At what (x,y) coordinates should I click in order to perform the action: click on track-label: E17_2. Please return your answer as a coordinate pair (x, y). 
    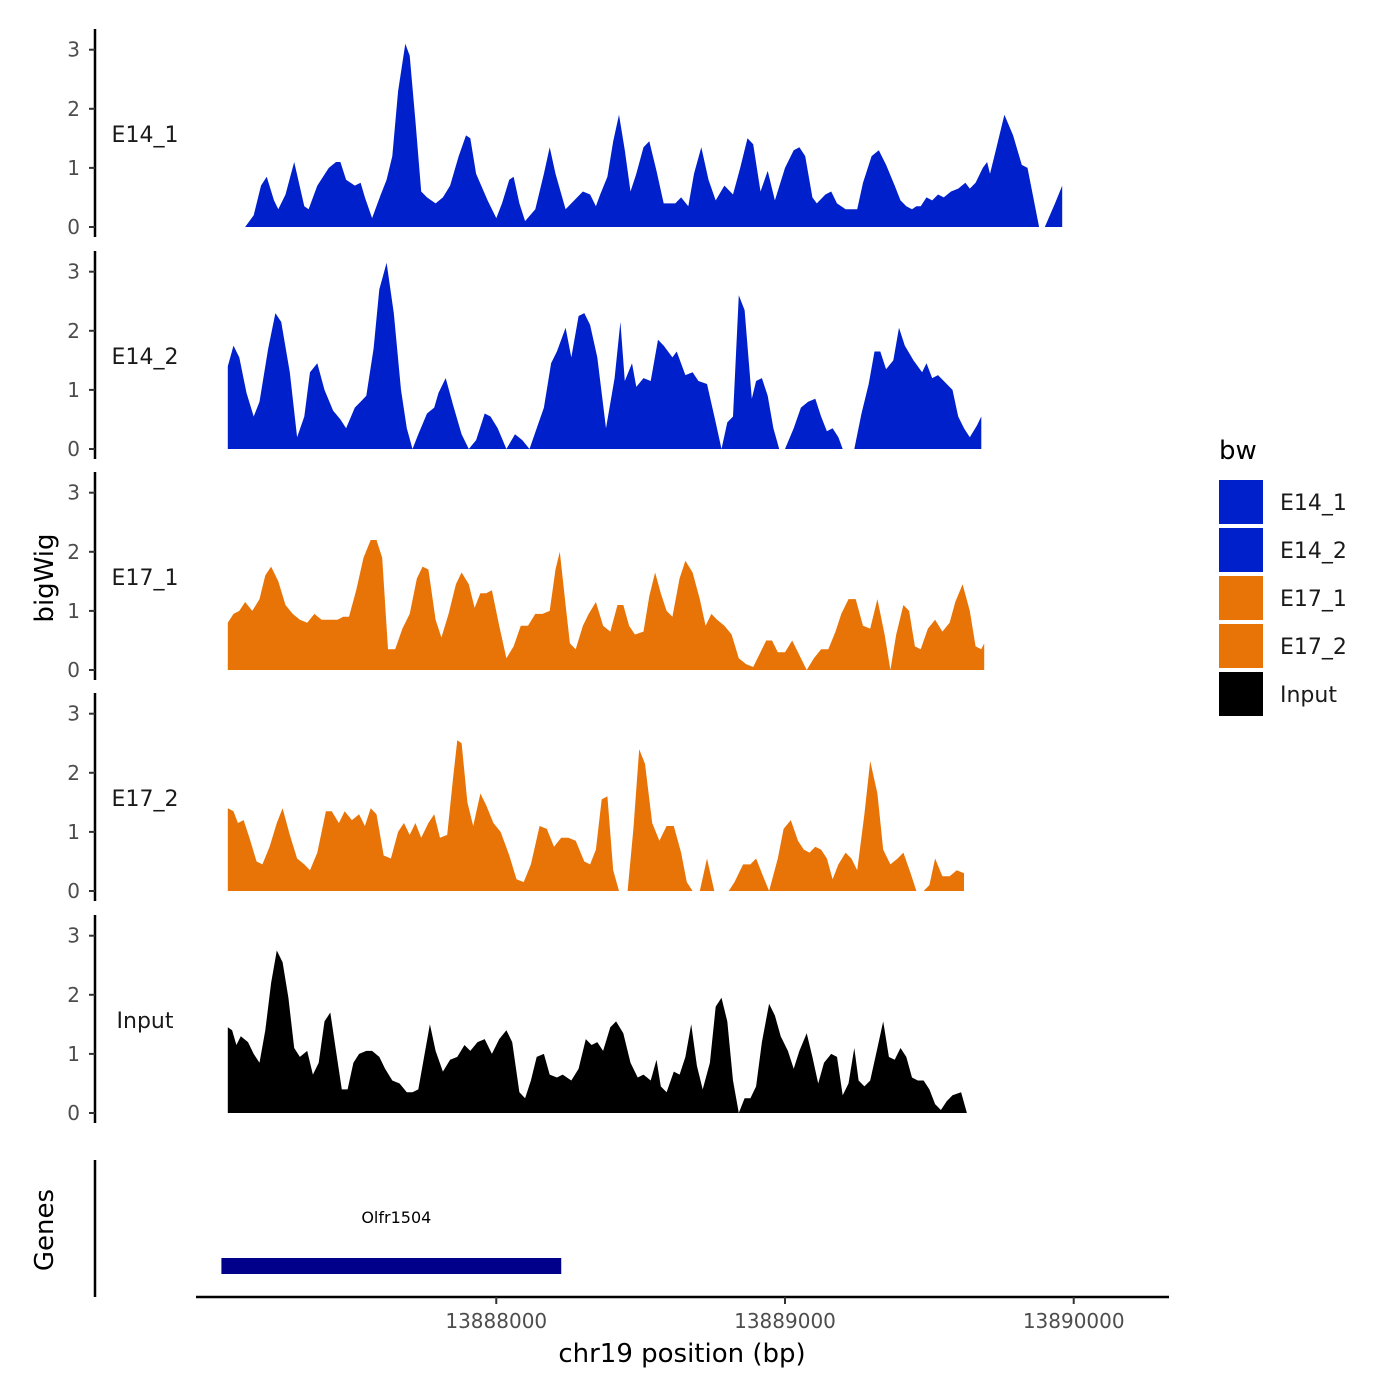
    Looking at the image, I should click on (145, 799).